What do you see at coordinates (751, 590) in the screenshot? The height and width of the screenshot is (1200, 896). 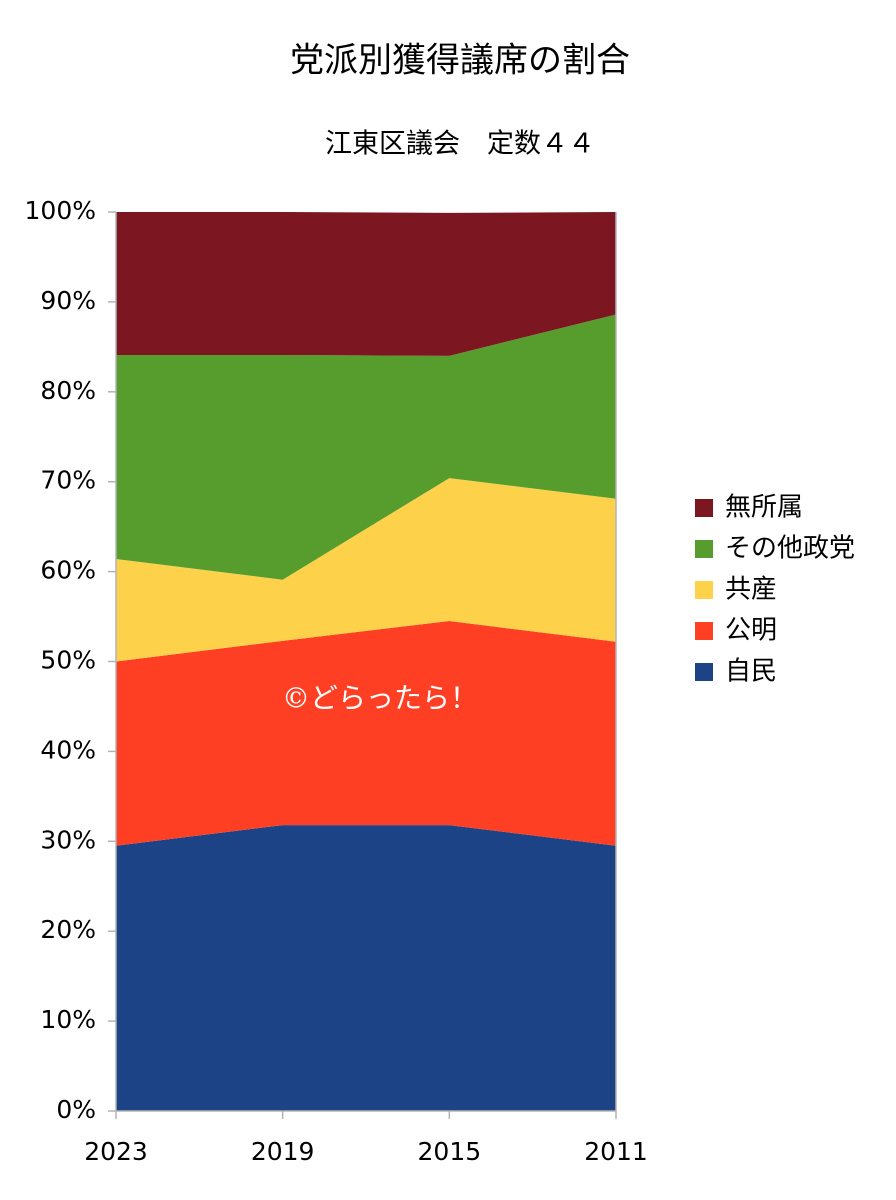 I see `legend-label: 共産` at bounding box center [751, 590].